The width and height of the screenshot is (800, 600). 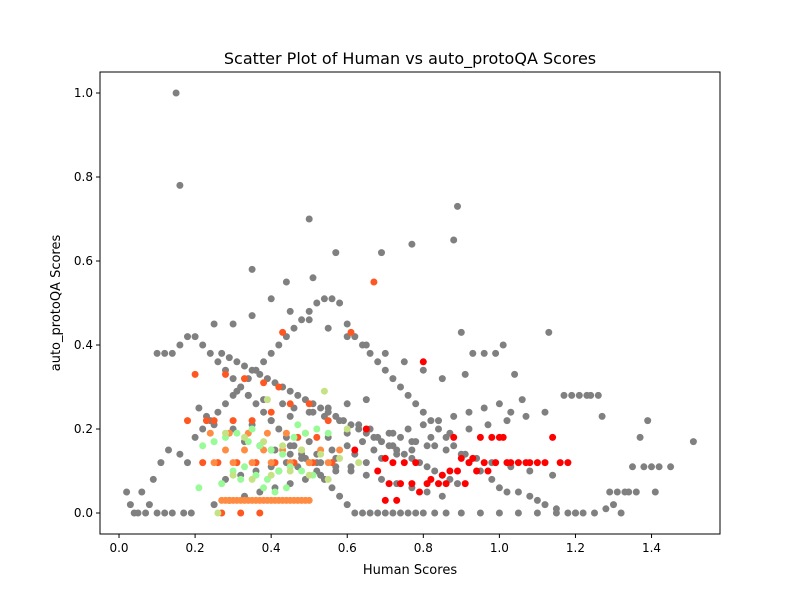 I want to click on y-tick-label: 0.2, so click(x=83, y=429).